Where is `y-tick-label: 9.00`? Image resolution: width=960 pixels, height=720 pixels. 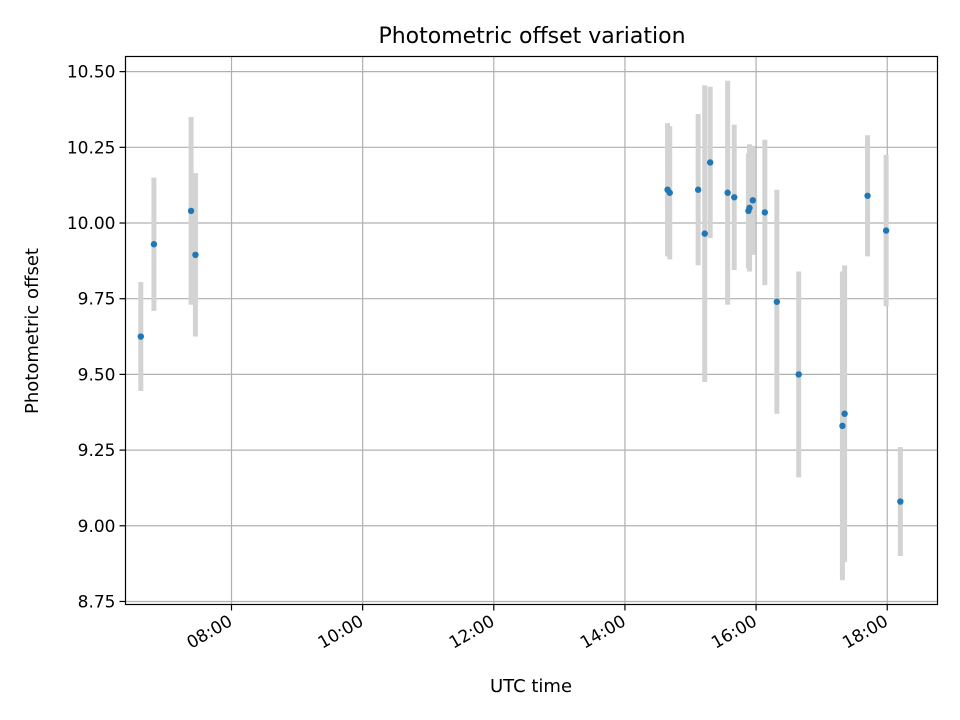
y-tick-label: 9.00 is located at coordinates (97, 527).